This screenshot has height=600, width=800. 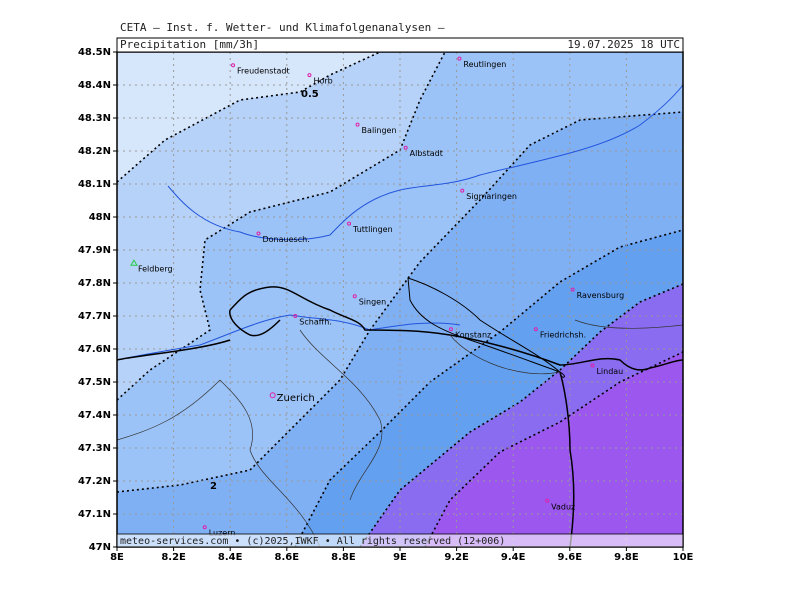 I want to click on x-tick-label: 9.6E, so click(x=570, y=557).